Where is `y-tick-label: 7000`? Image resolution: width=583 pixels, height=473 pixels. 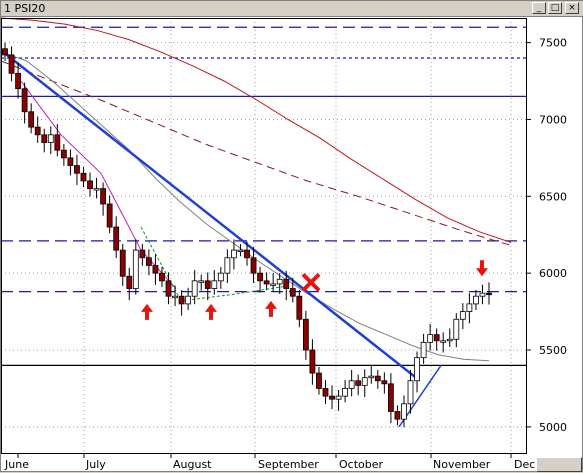 y-tick-label: 7000 is located at coordinates (553, 119).